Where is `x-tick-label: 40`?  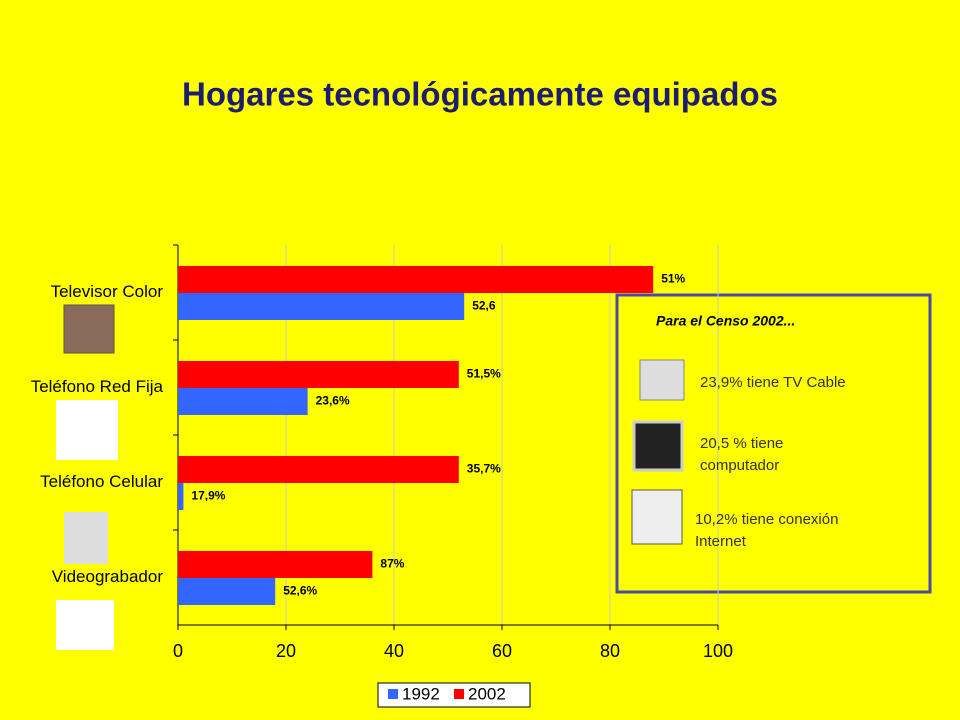
x-tick-label: 40 is located at coordinates (394, 651).